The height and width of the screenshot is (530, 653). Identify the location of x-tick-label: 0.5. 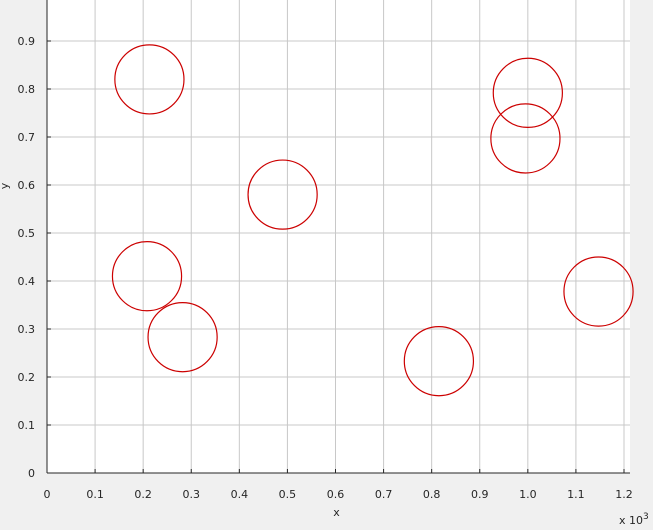
(288, 494).